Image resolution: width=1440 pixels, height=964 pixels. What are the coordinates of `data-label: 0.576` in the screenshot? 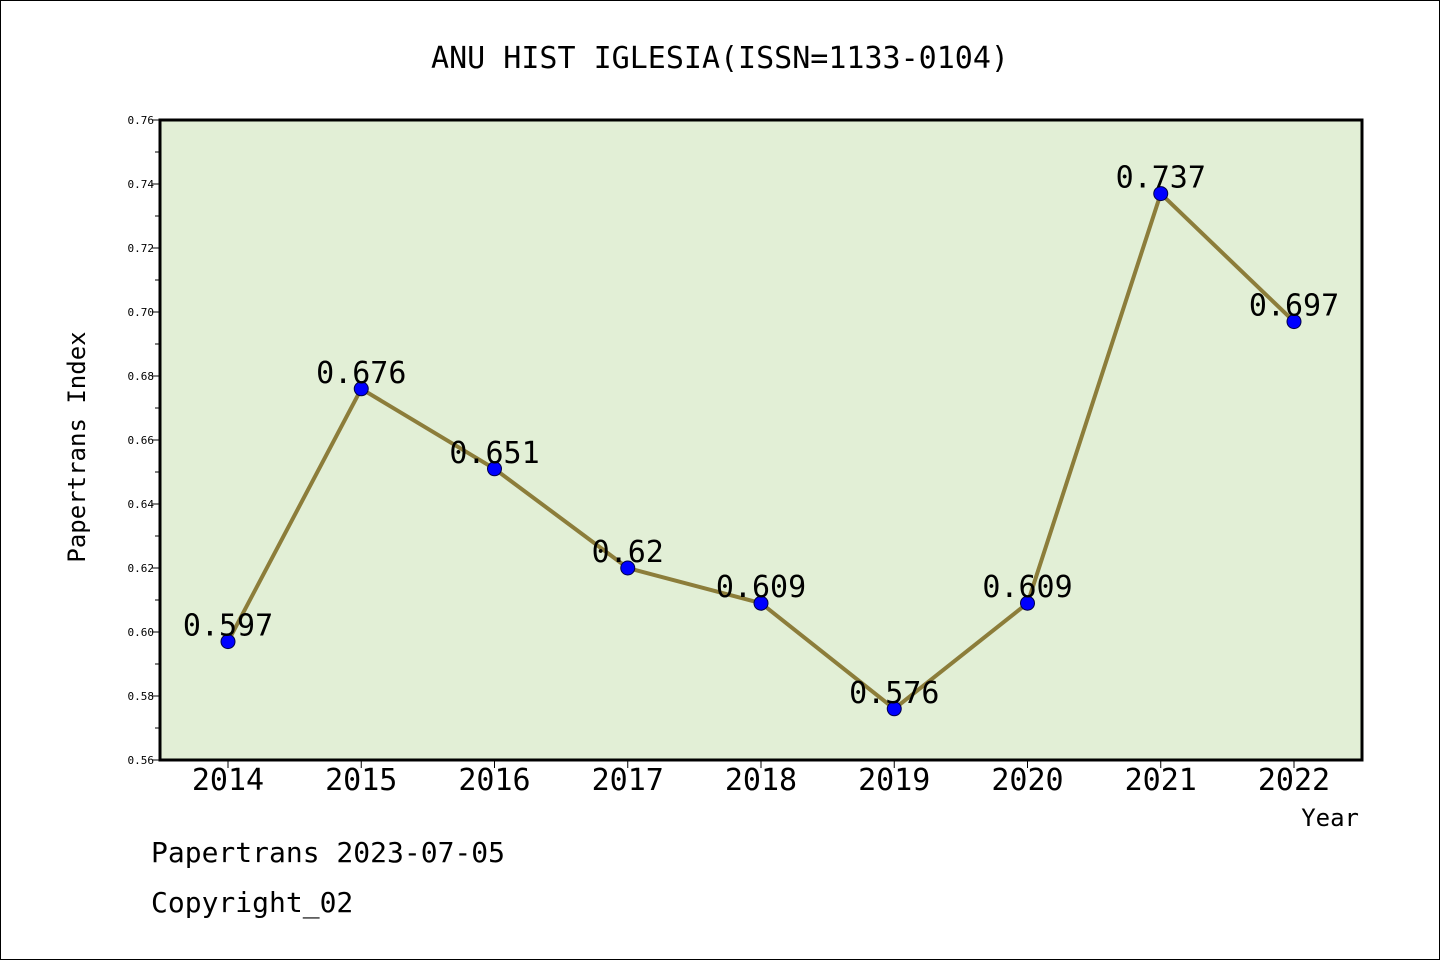 It's located at (894, 693).